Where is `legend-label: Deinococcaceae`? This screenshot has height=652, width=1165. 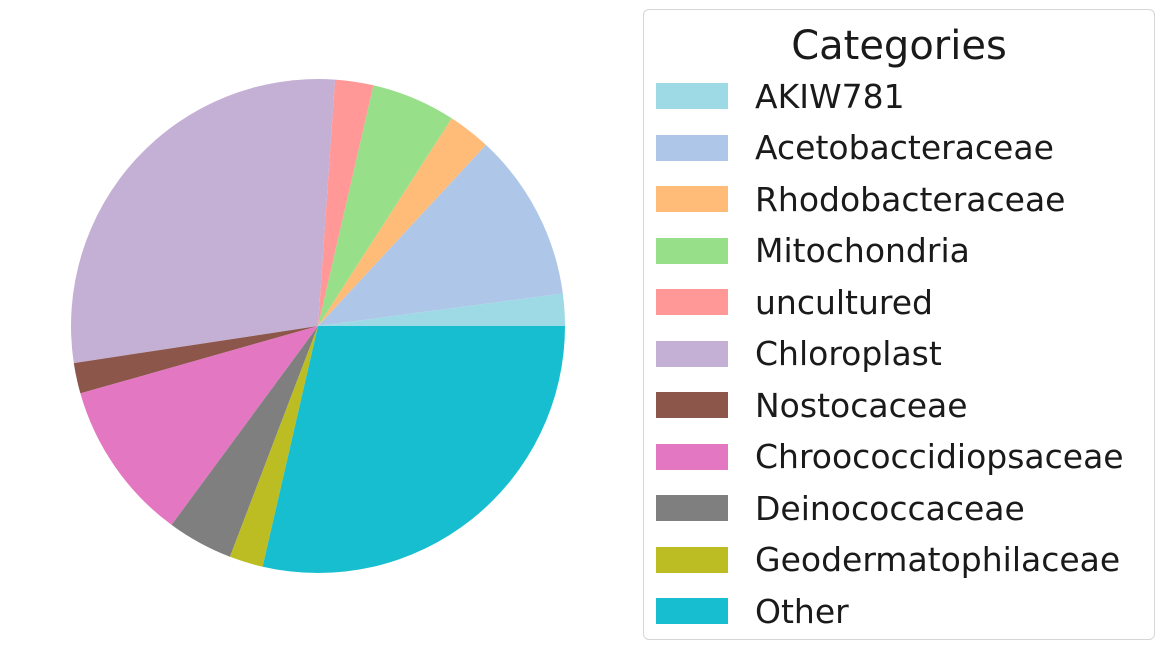
legend-label: Deinococcaceae is located at coordinates (890, 508).